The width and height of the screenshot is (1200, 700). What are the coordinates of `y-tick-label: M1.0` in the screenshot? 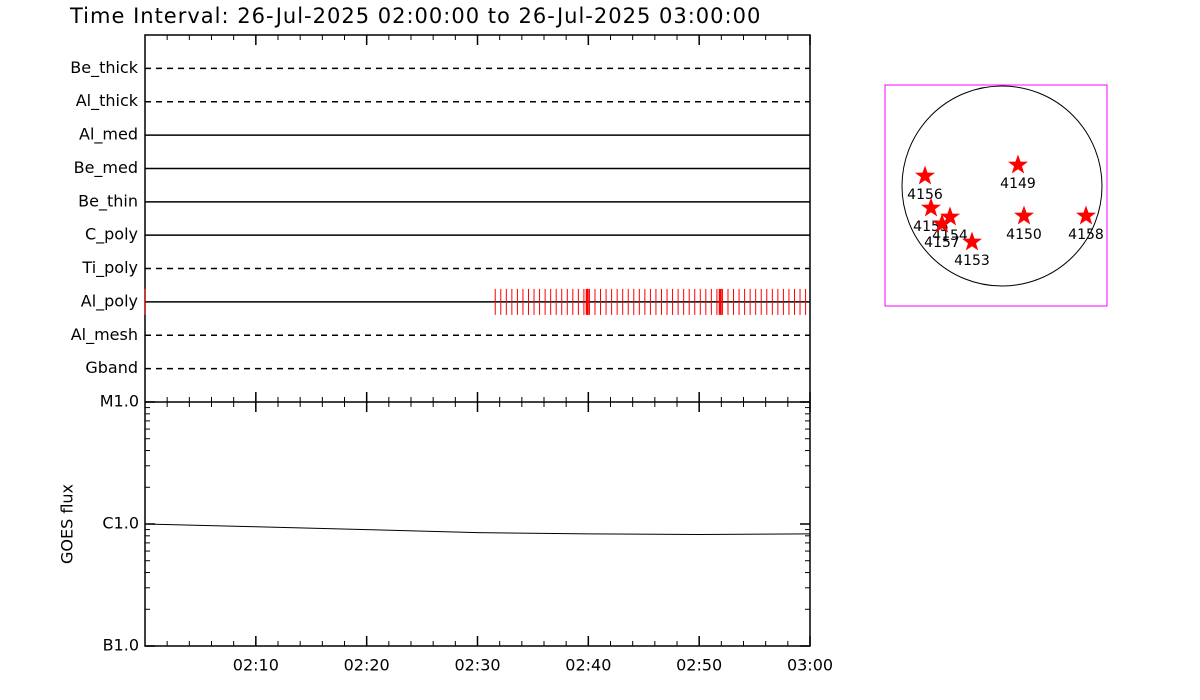 It's located at (119, 401).